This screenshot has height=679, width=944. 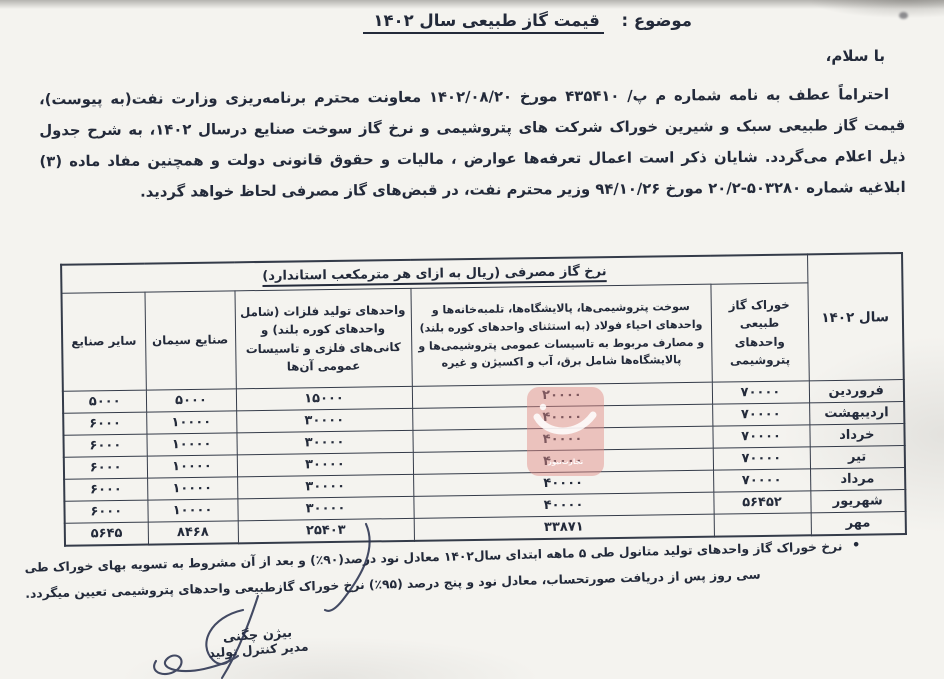 I want to click on watermark-swoosh-icon, so click(x=565, y=419).